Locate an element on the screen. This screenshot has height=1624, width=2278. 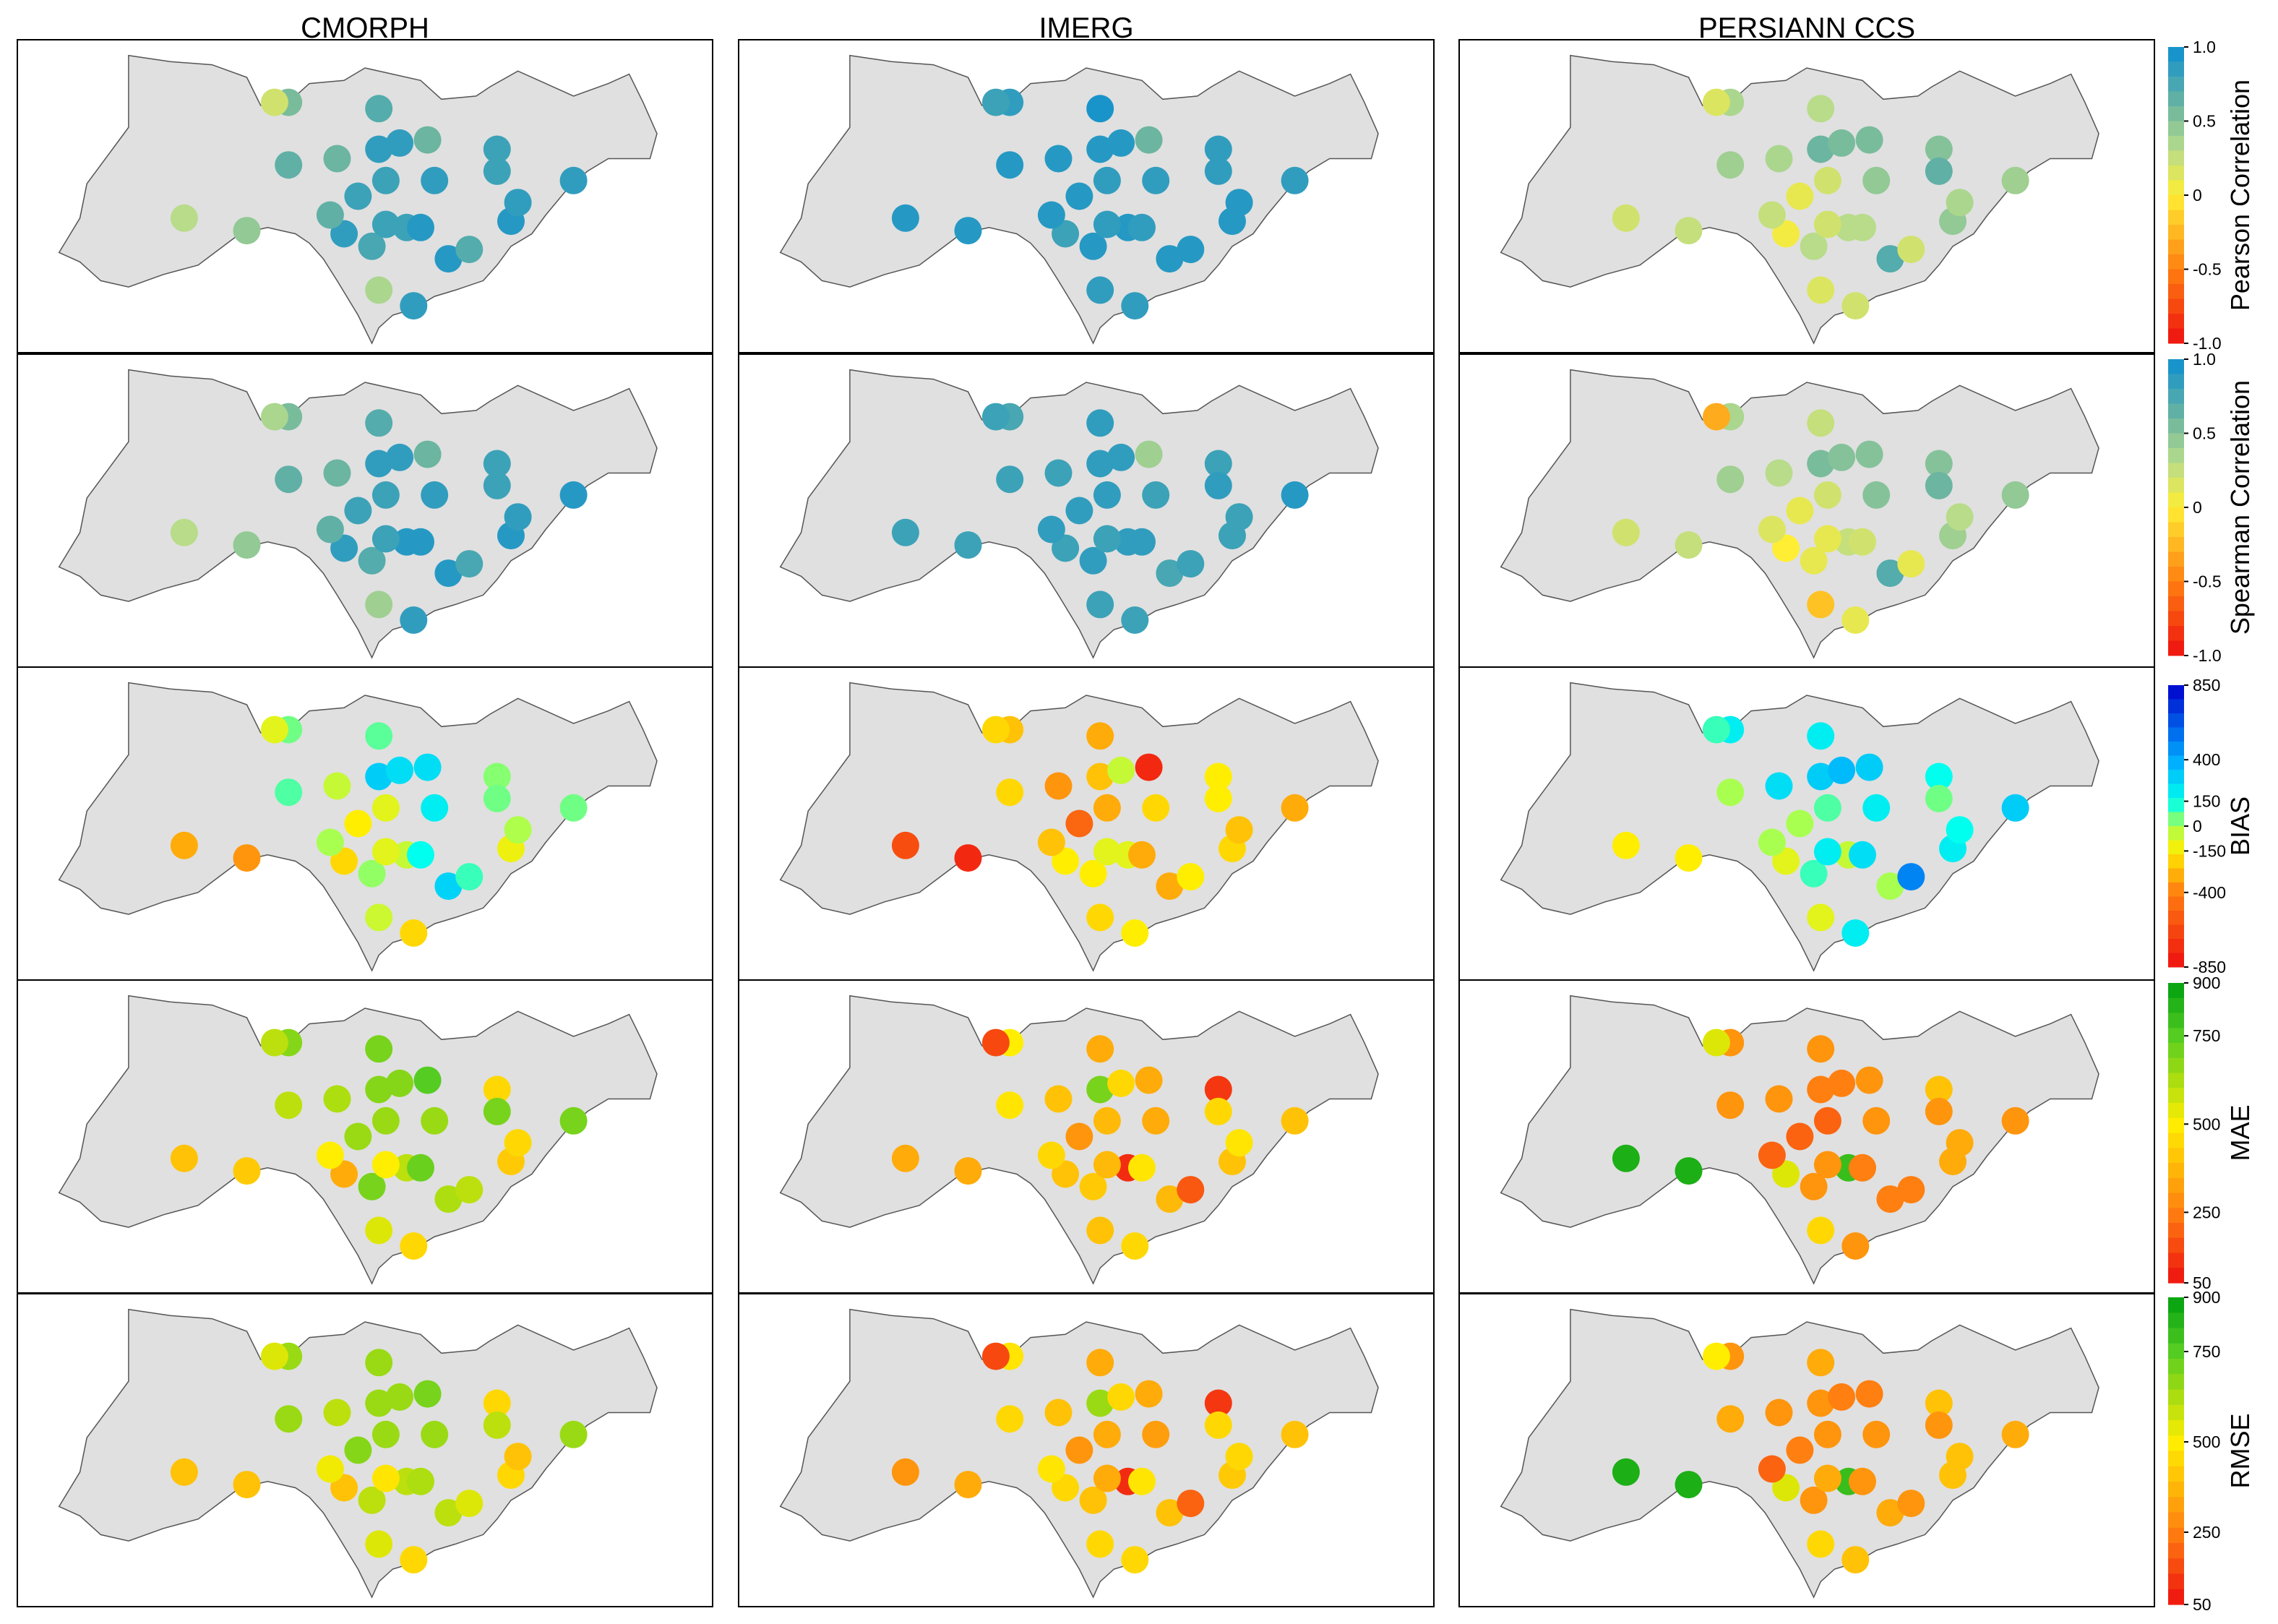
colorbar-label: RMSE is located at coordinates (2240, 1450).